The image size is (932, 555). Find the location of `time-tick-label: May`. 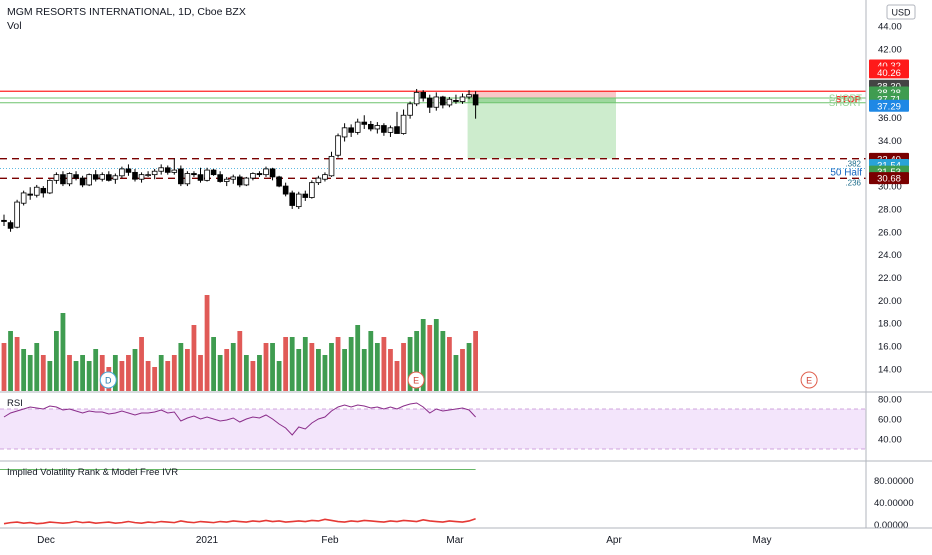

time-tick-label: May is located at coordinates (762, 540).